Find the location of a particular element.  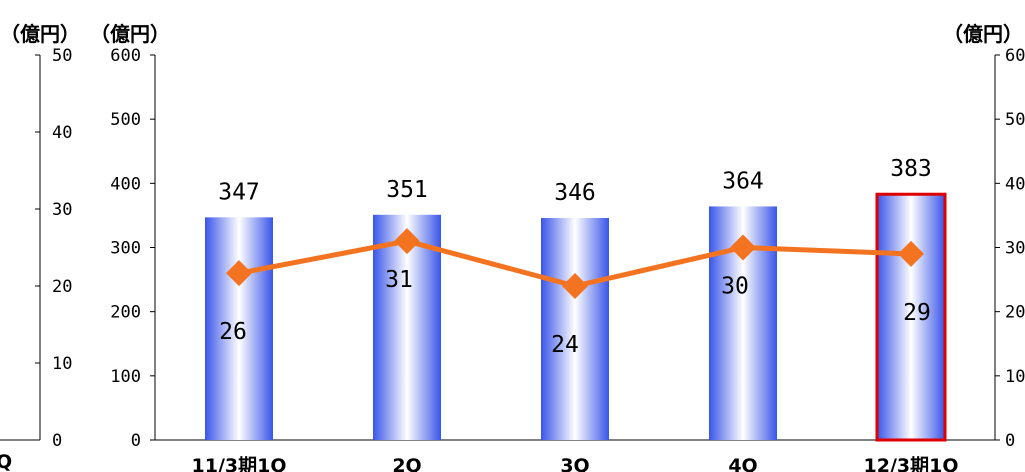

line-value-label: 29 is located at coordinates (917, 313).